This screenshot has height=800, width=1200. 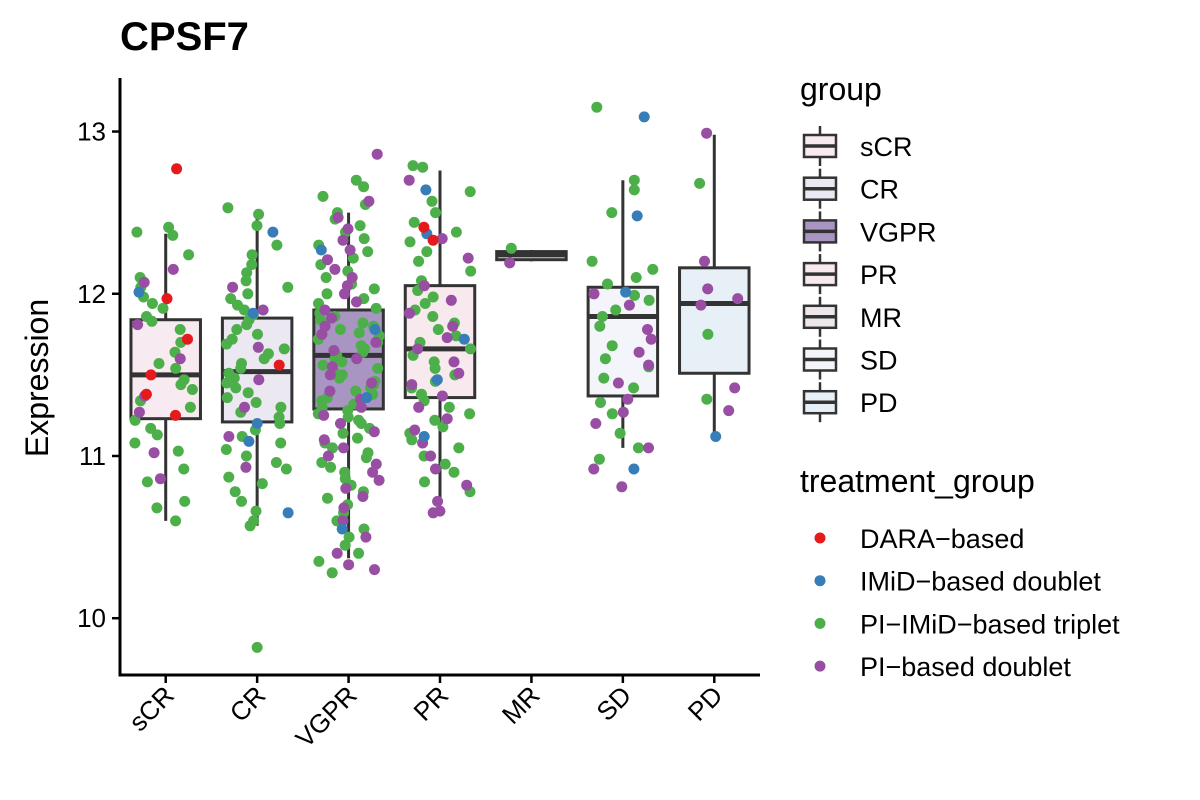 I want to click on legend-group-label: VGPR, so click(x=898, y=232).